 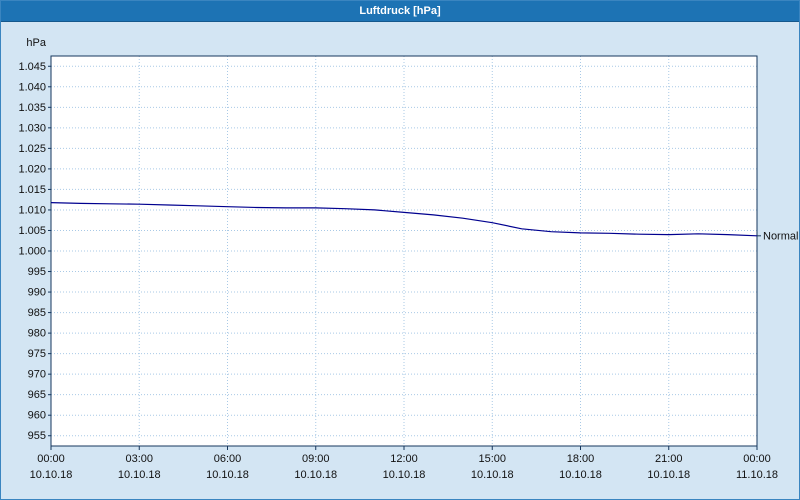 I want to click on y-tick-label: 975, so click(x=37, y=354).